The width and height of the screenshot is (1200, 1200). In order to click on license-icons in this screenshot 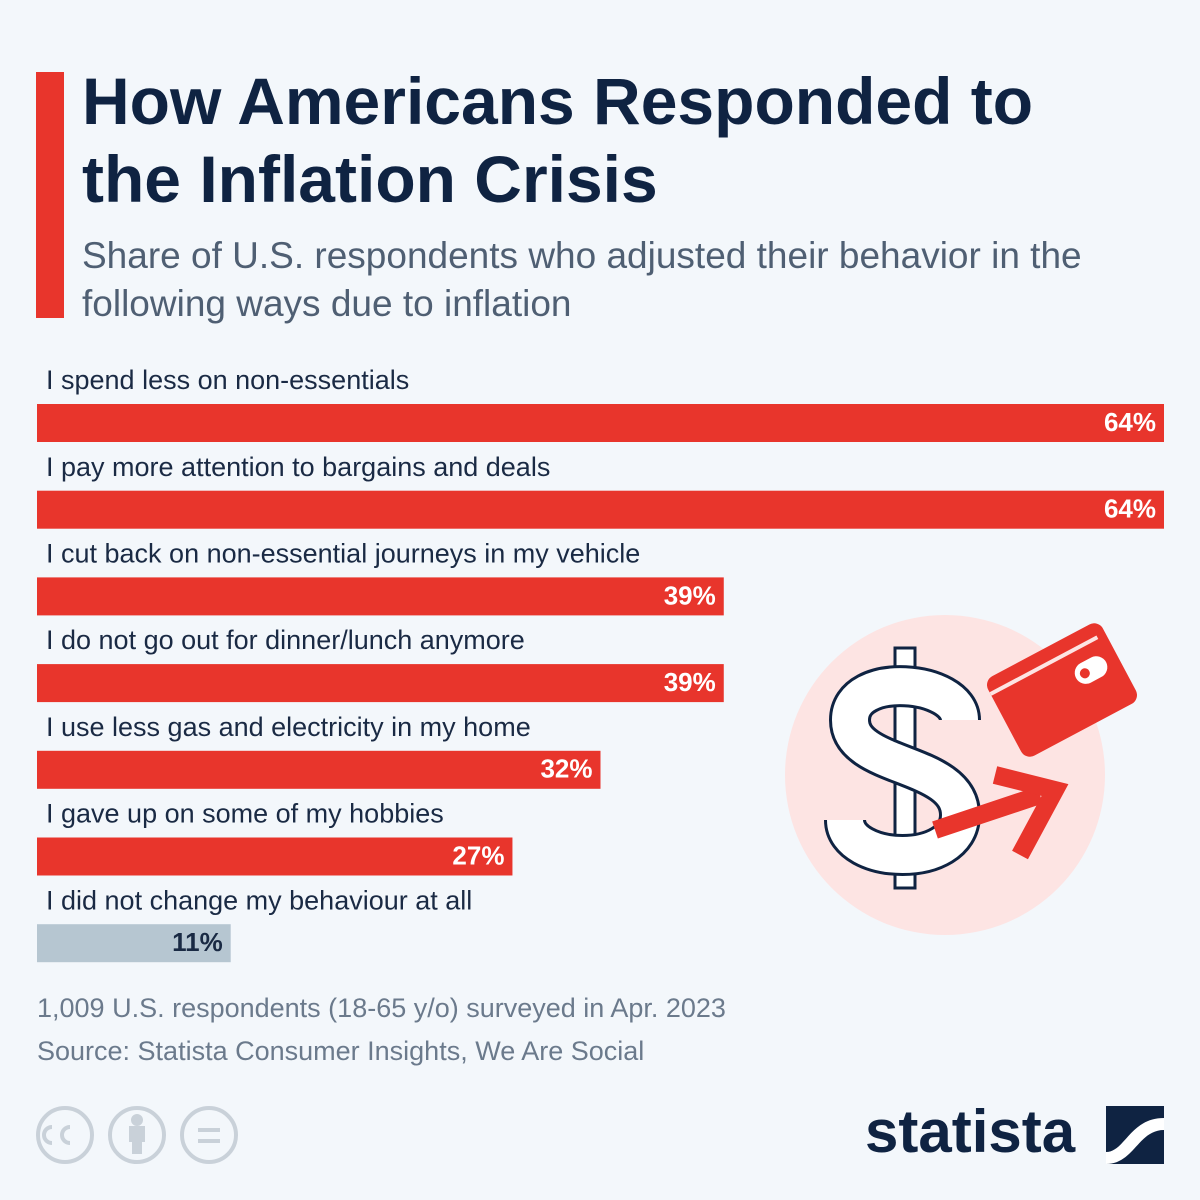, I will do `click(137, 1135)`.